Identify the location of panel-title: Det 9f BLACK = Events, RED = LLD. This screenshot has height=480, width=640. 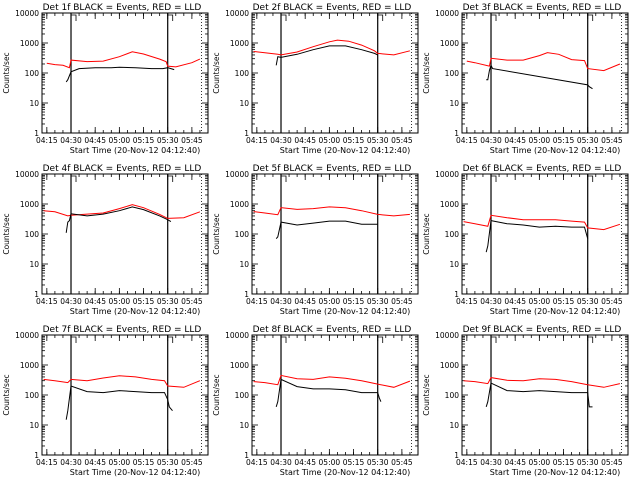
(542, 330).